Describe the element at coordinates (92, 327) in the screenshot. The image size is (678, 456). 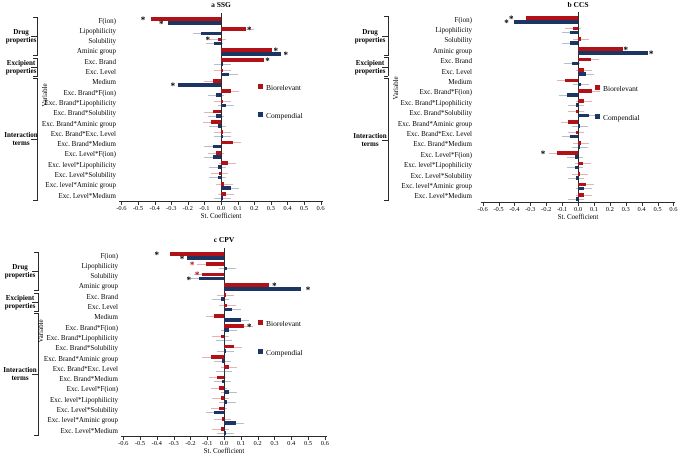
I see `category-label: Exc. Brand*F(ion)` at that location.